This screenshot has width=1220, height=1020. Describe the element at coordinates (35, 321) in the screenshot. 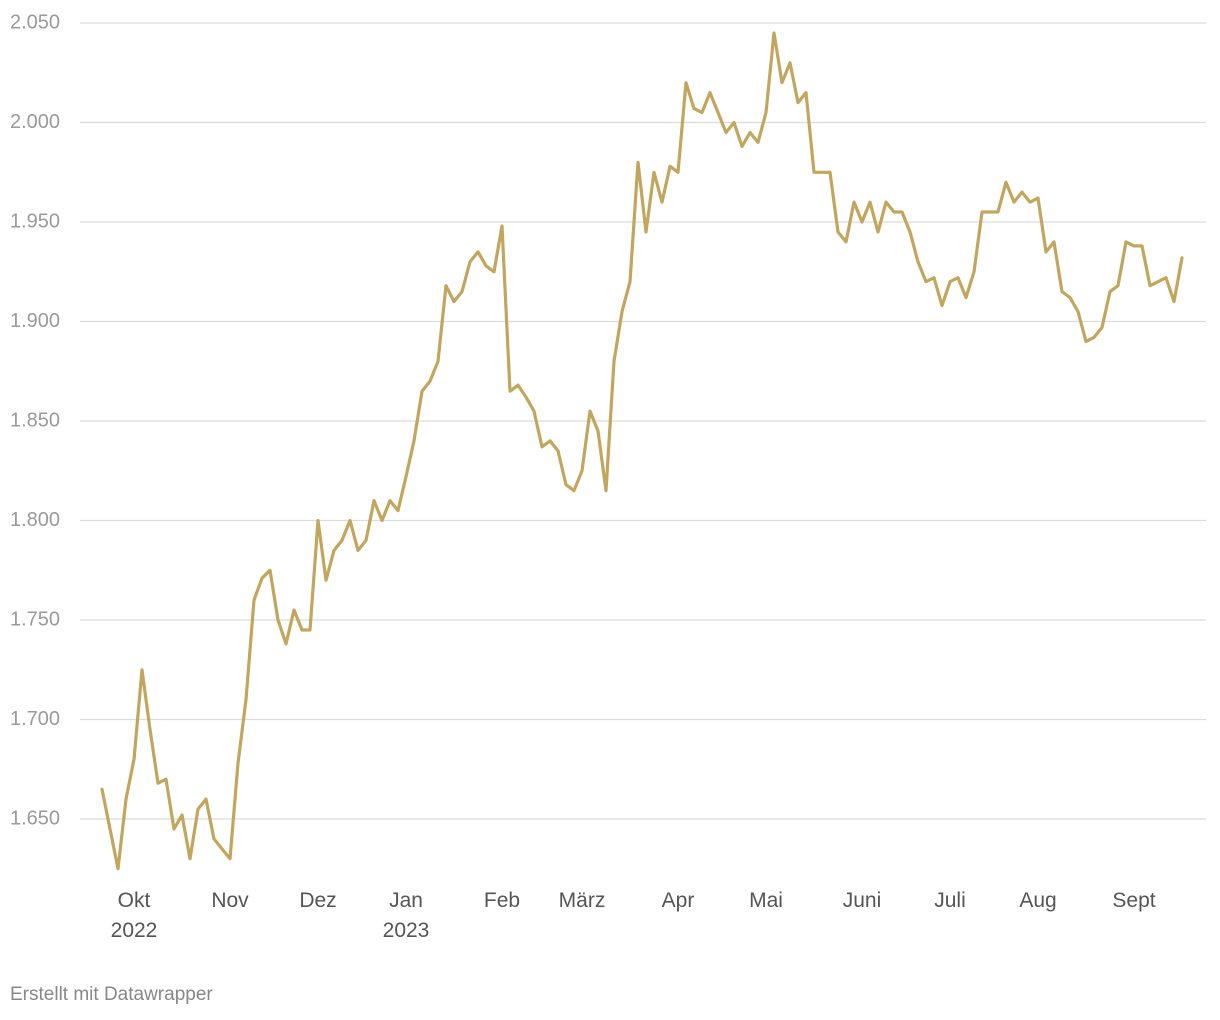

I see `y-tick-label: 1.900` at that location.